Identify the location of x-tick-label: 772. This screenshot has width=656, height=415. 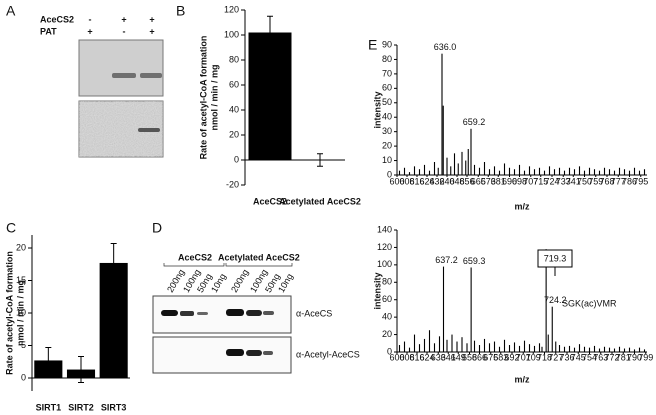
(611, 357).